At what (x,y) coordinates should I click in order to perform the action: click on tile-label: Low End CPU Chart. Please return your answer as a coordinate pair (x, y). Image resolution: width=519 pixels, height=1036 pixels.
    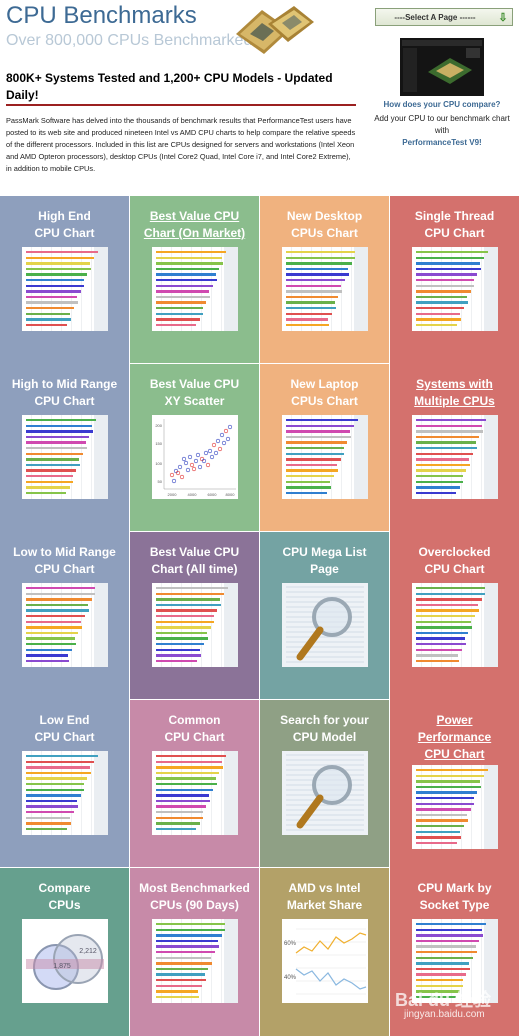
    Looking at the image, I should click on (64, 728).